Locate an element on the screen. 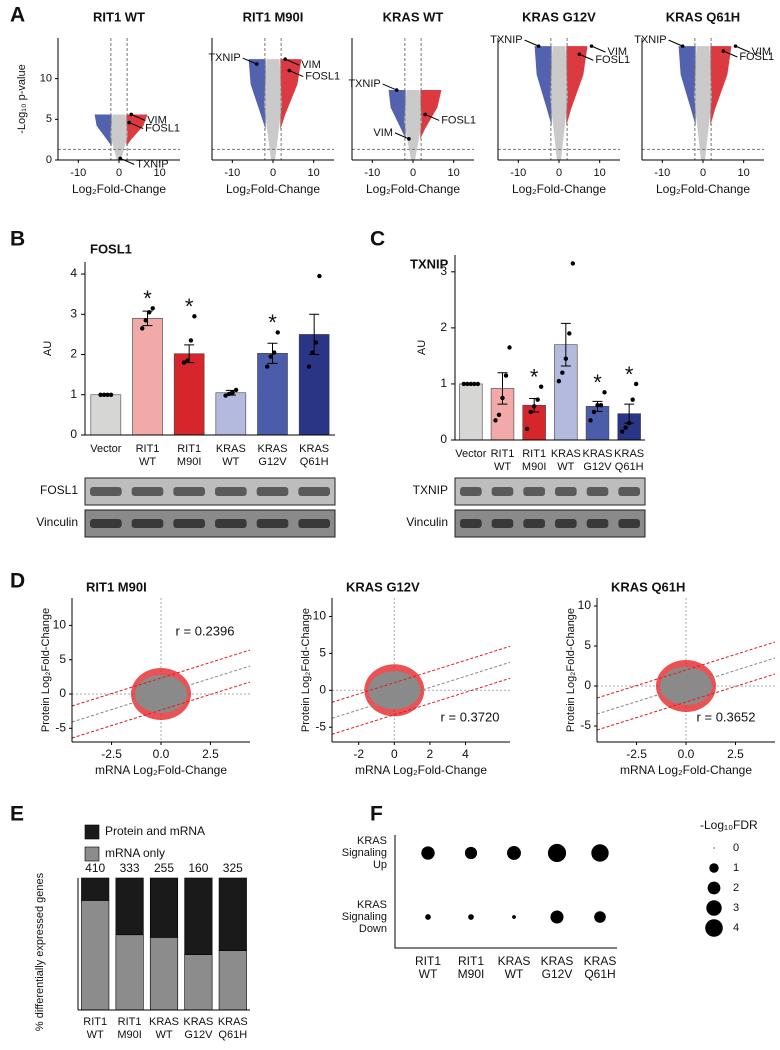 The width and height of the screenshot is (780, 1050). y-tick-label: -5 is located at coordinates (60, 727).